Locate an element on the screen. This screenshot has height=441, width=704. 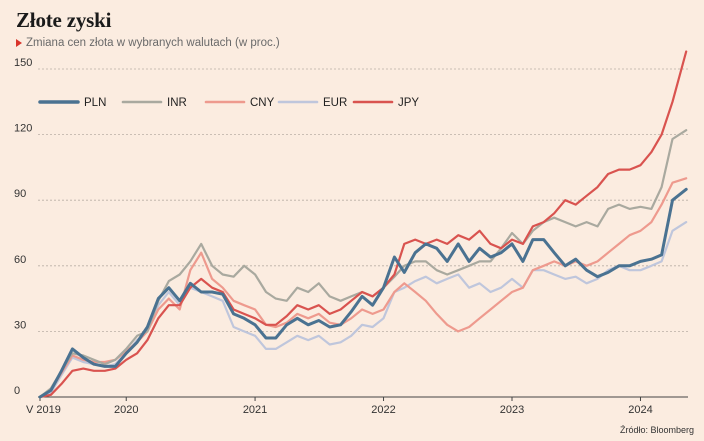
y-tick-label: 30 is located at coordinates (20, 325).